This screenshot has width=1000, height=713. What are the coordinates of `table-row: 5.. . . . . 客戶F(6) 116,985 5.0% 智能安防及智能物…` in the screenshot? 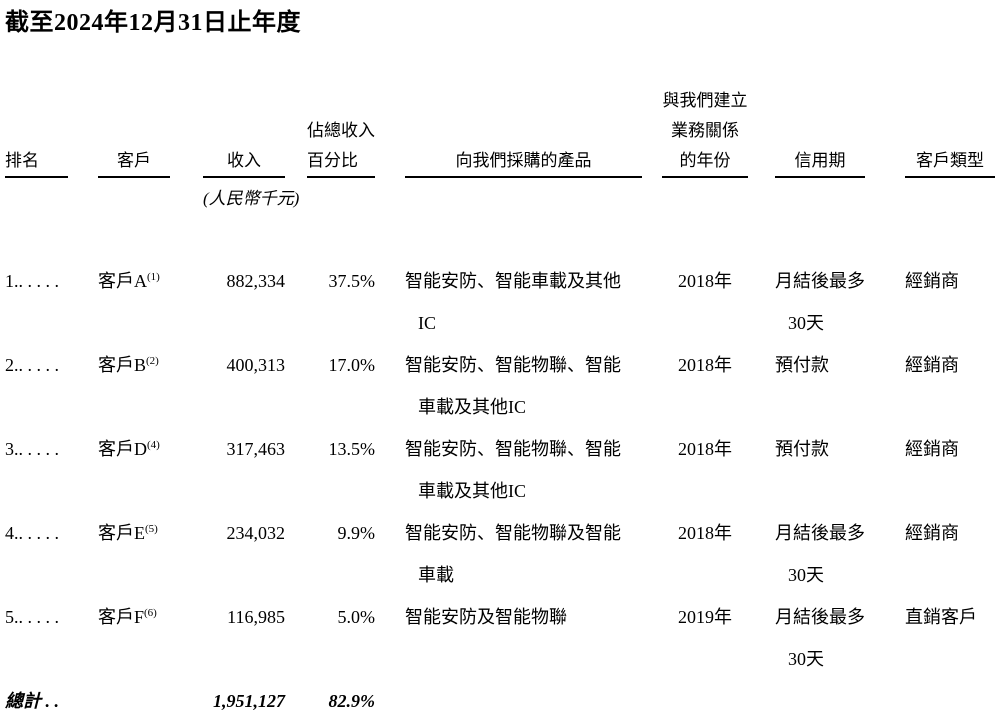 It's located at (500, 638).